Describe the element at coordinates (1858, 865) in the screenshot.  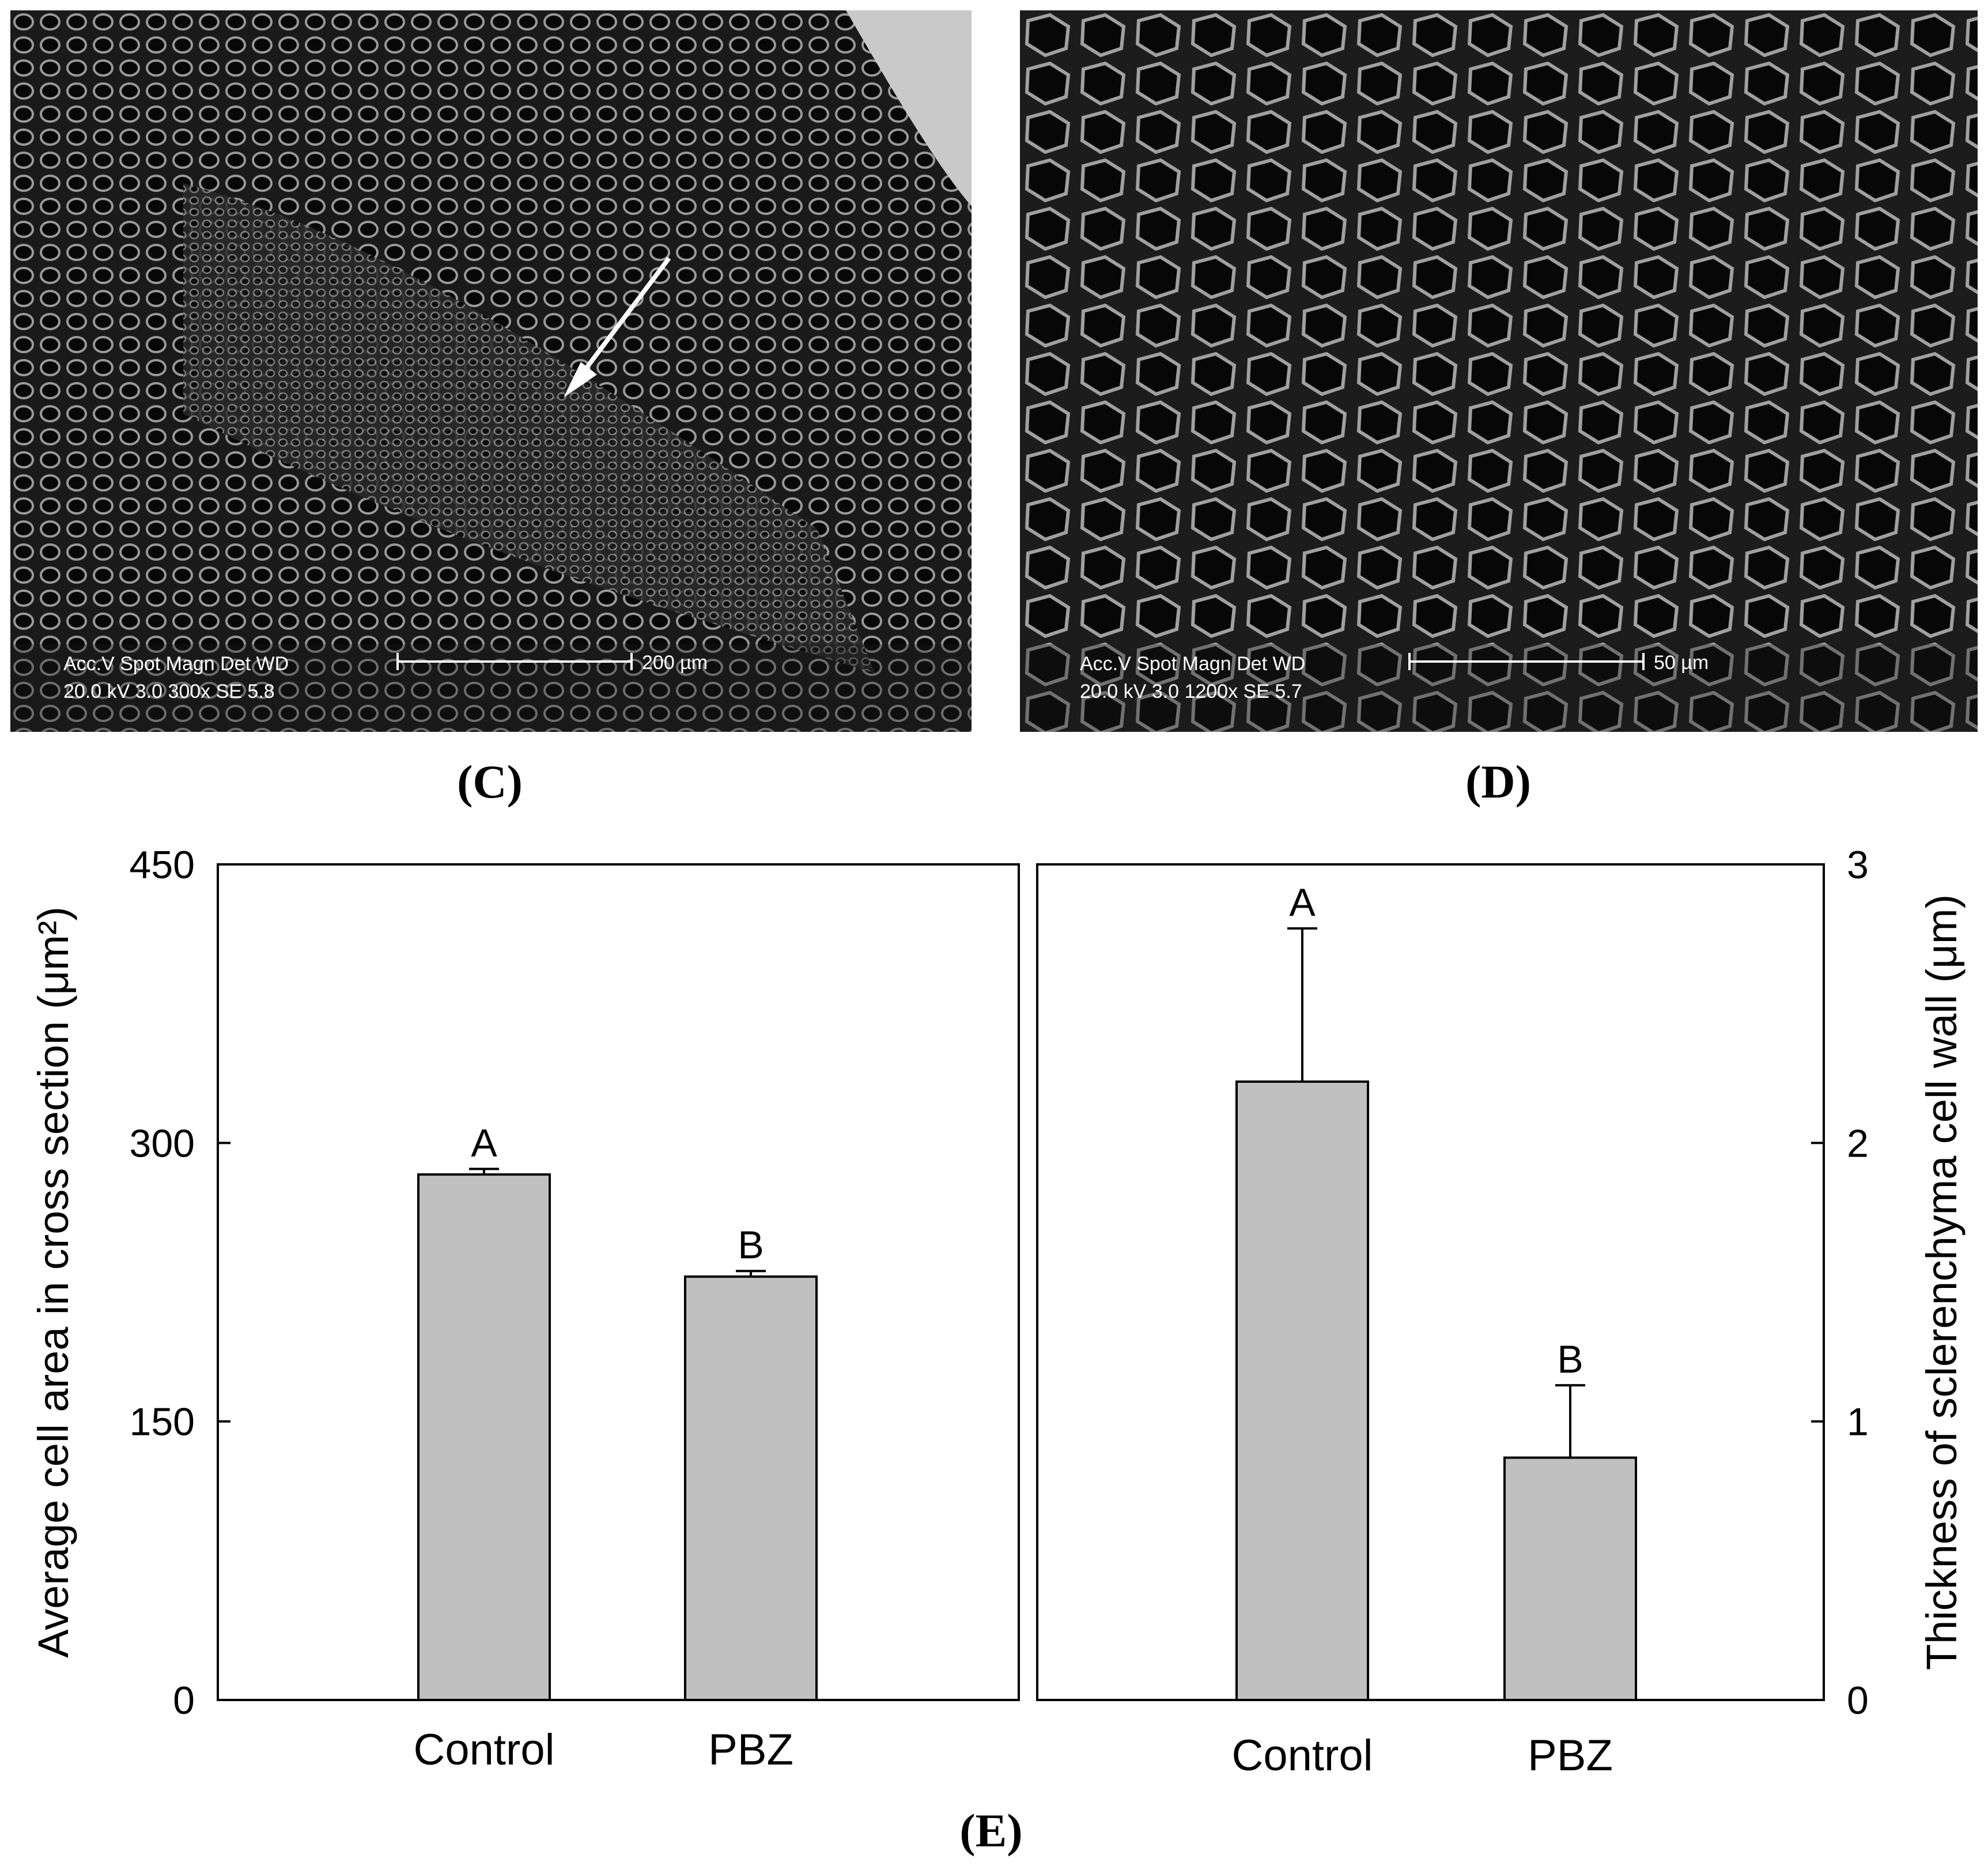
I see `chart2-ytick-label-3: 3` at that location.